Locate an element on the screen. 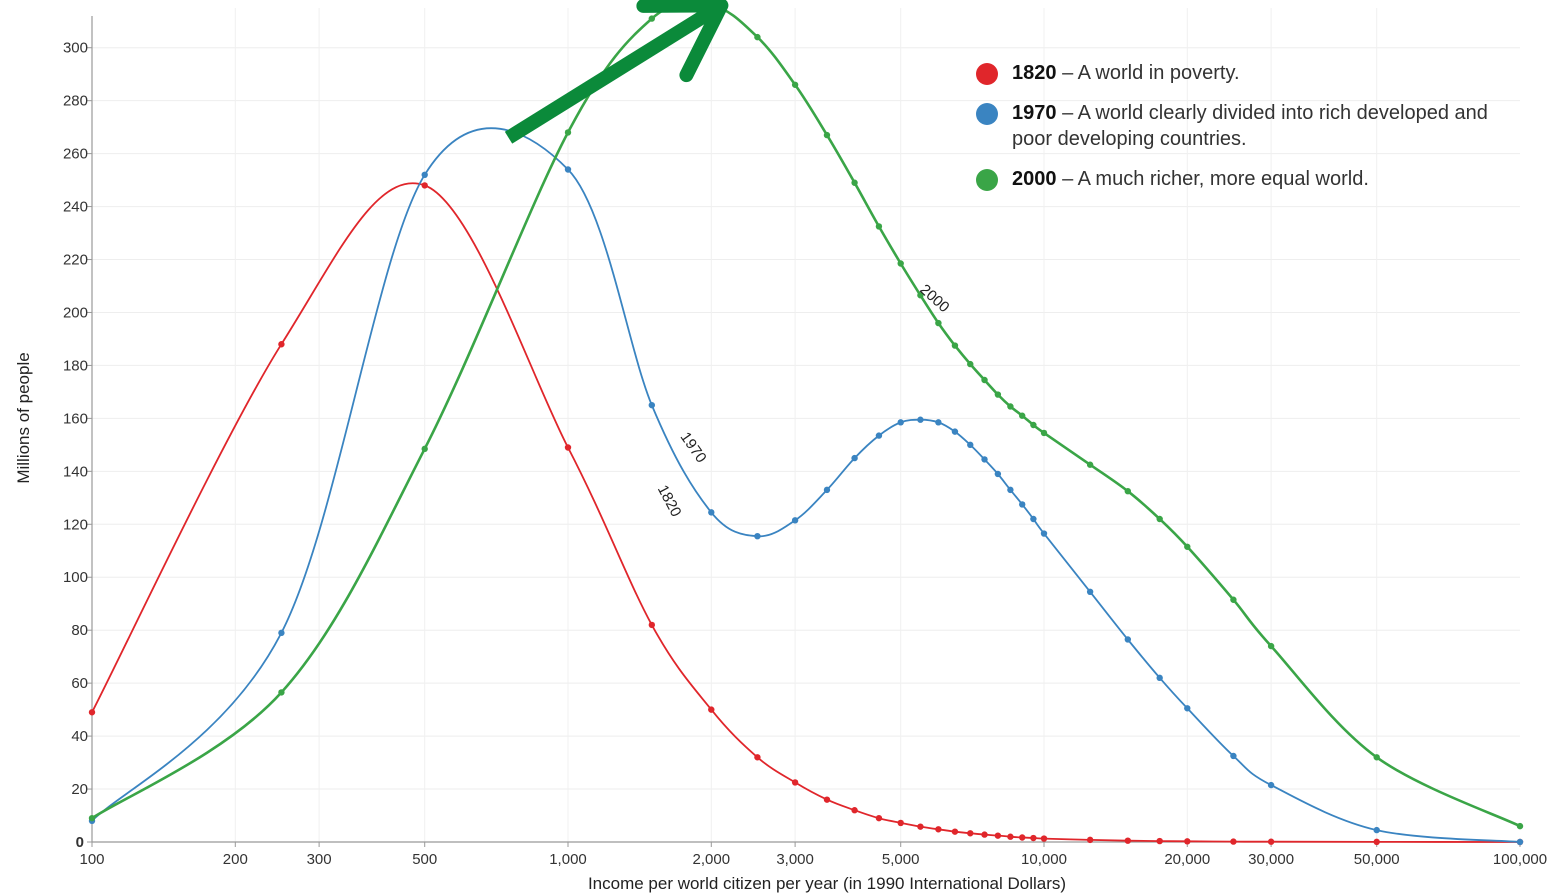  legend-item-2000: 2000 – A much richer, more equal world. is located at coordinates (1256, 179).